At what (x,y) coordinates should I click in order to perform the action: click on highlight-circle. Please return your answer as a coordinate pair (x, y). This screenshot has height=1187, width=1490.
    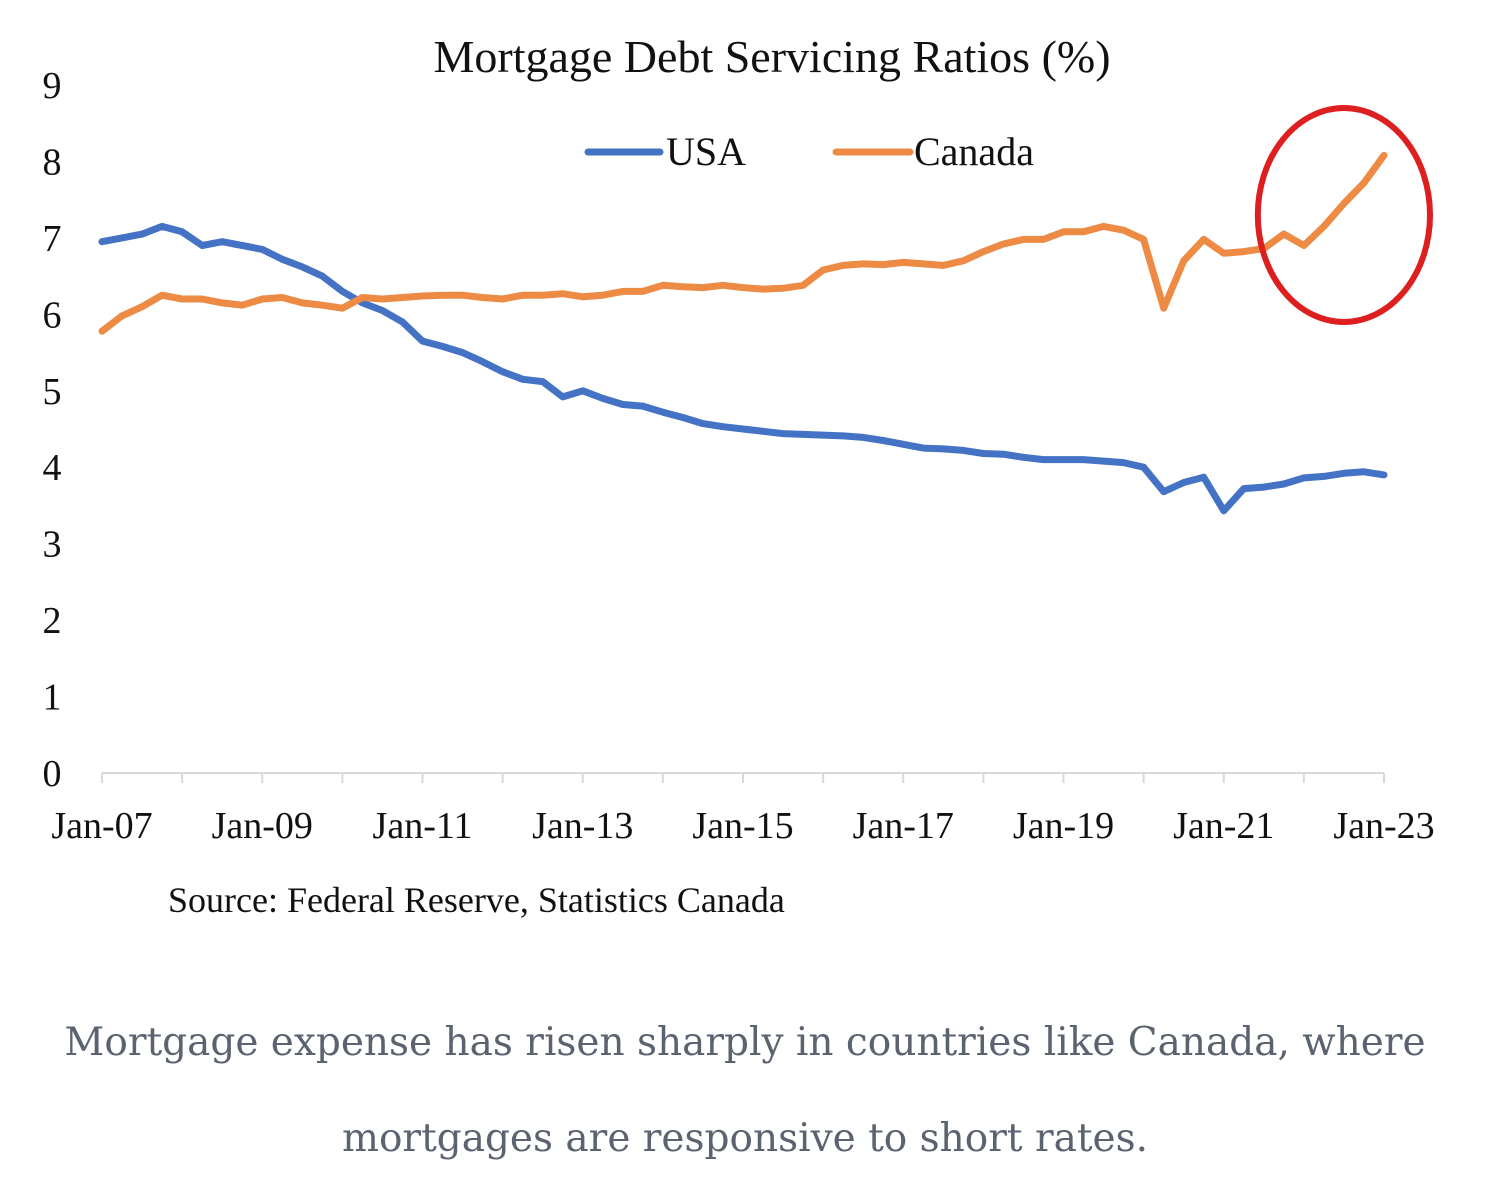
    Looking at the image, I should click on (1344, 215).